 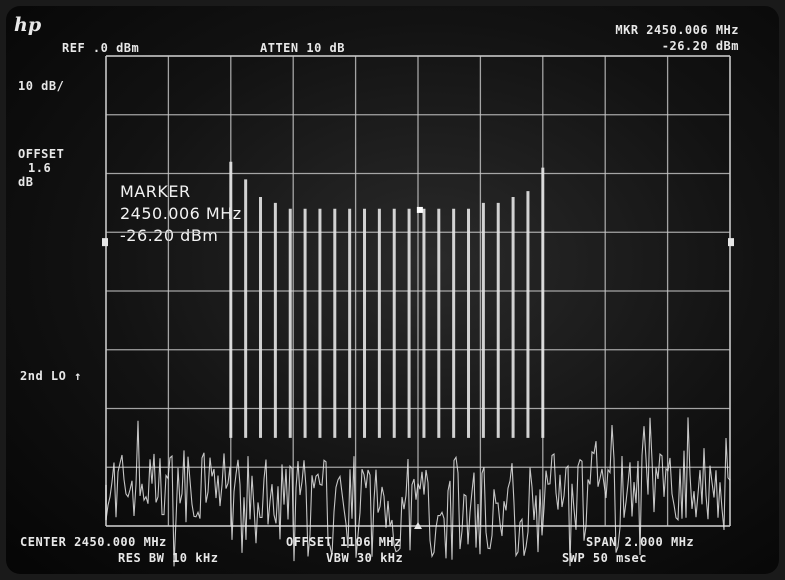 What do you see at coordinates (41, 86) in the screenshot?
I see `scale-label: 10 dB/` at bounding box center [41, 86].